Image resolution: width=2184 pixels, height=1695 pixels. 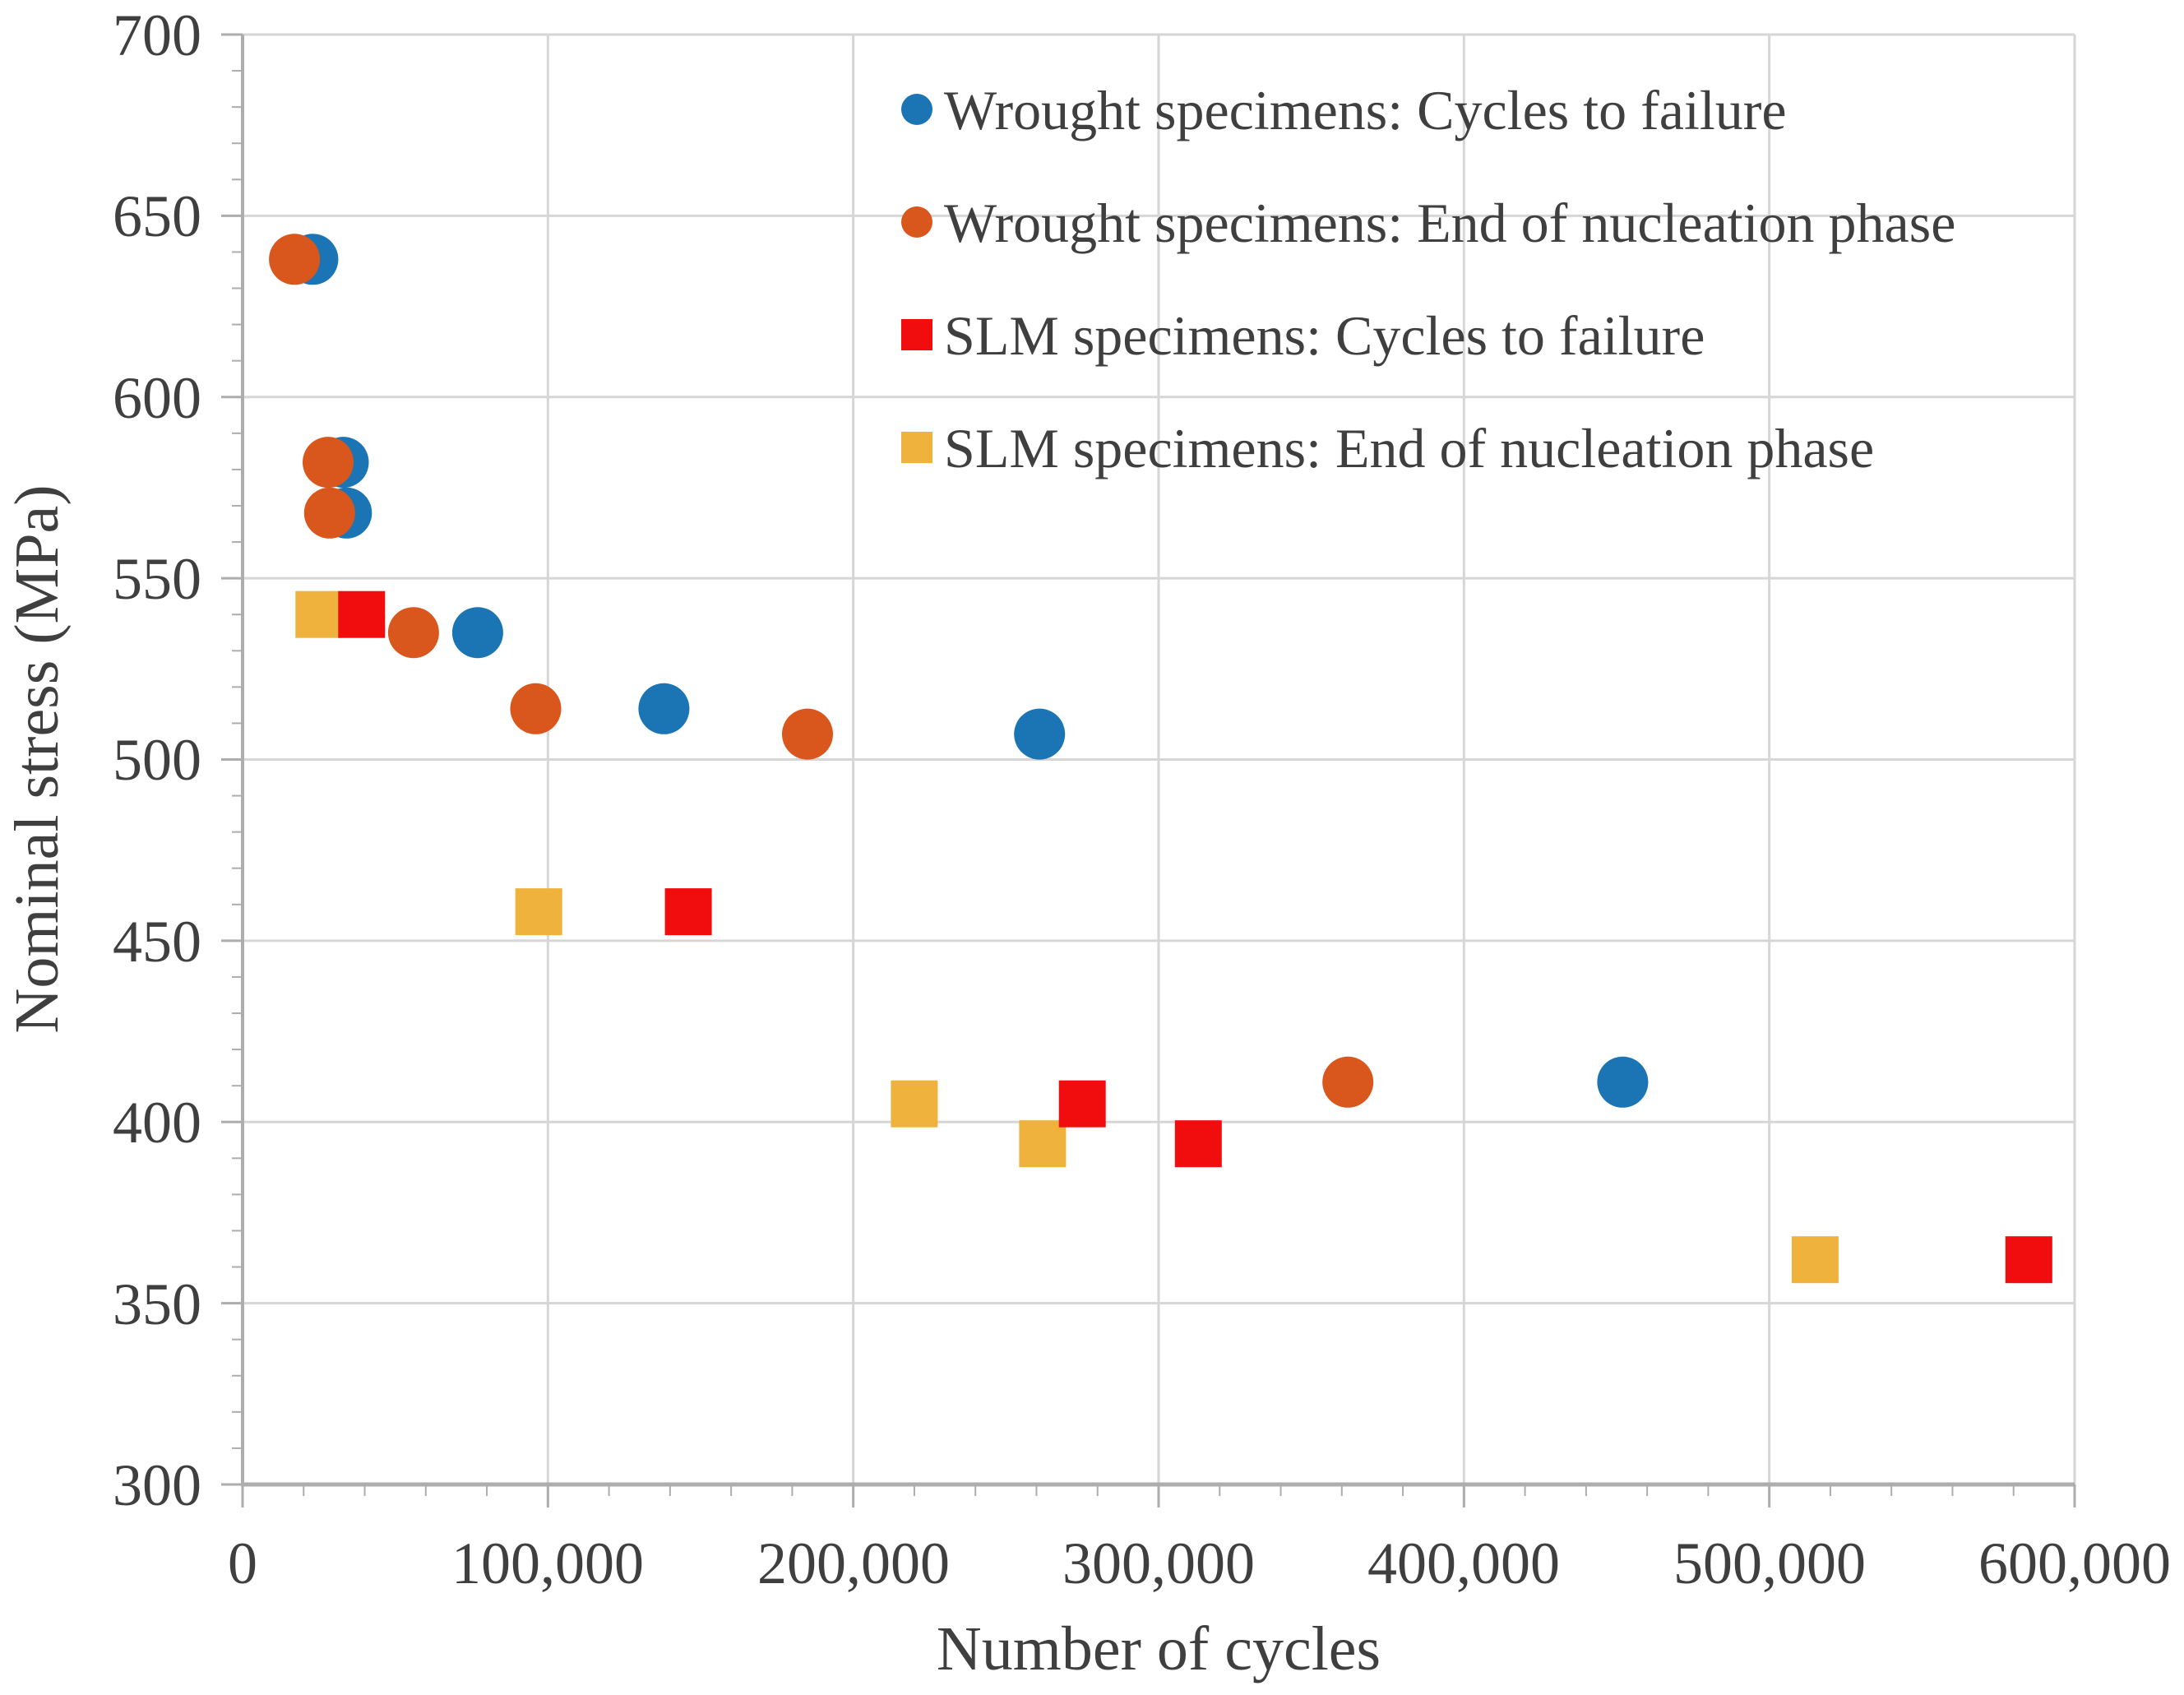 What do you see at coordinates (916, 334) in the screenshot?
I see `legend-marker-square-red` at bounding box center [916, 334].